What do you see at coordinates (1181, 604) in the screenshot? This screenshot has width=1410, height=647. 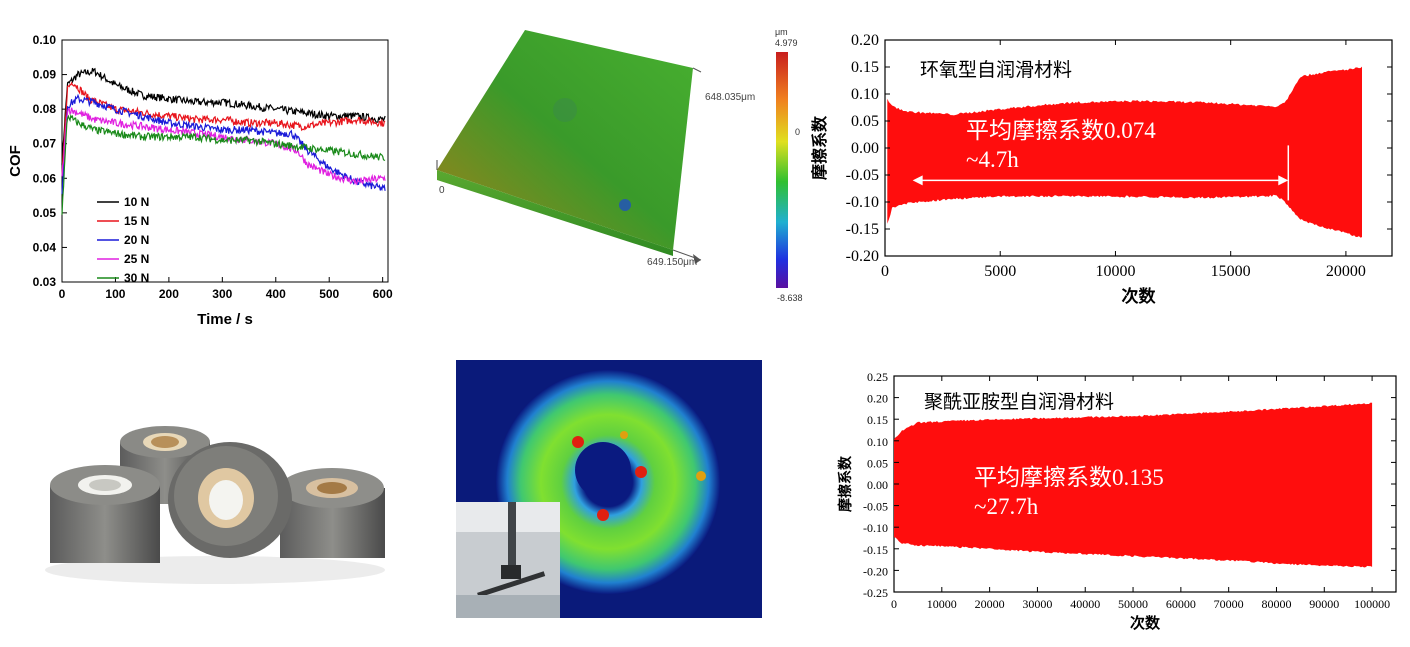 I see `x-tick-label: 60000` at bounding box center [1181, 604].